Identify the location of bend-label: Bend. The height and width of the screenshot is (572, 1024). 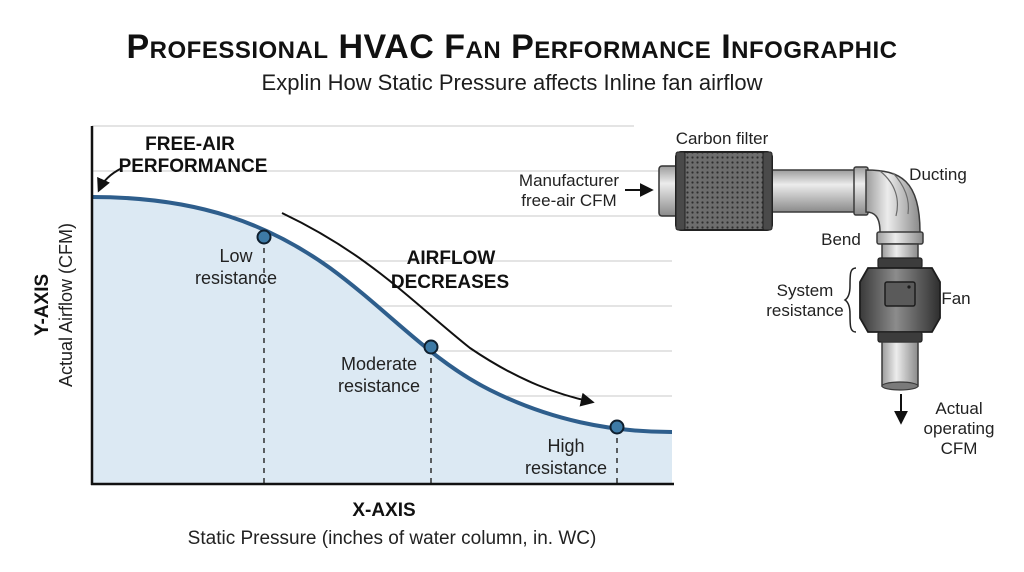
(841, 239).